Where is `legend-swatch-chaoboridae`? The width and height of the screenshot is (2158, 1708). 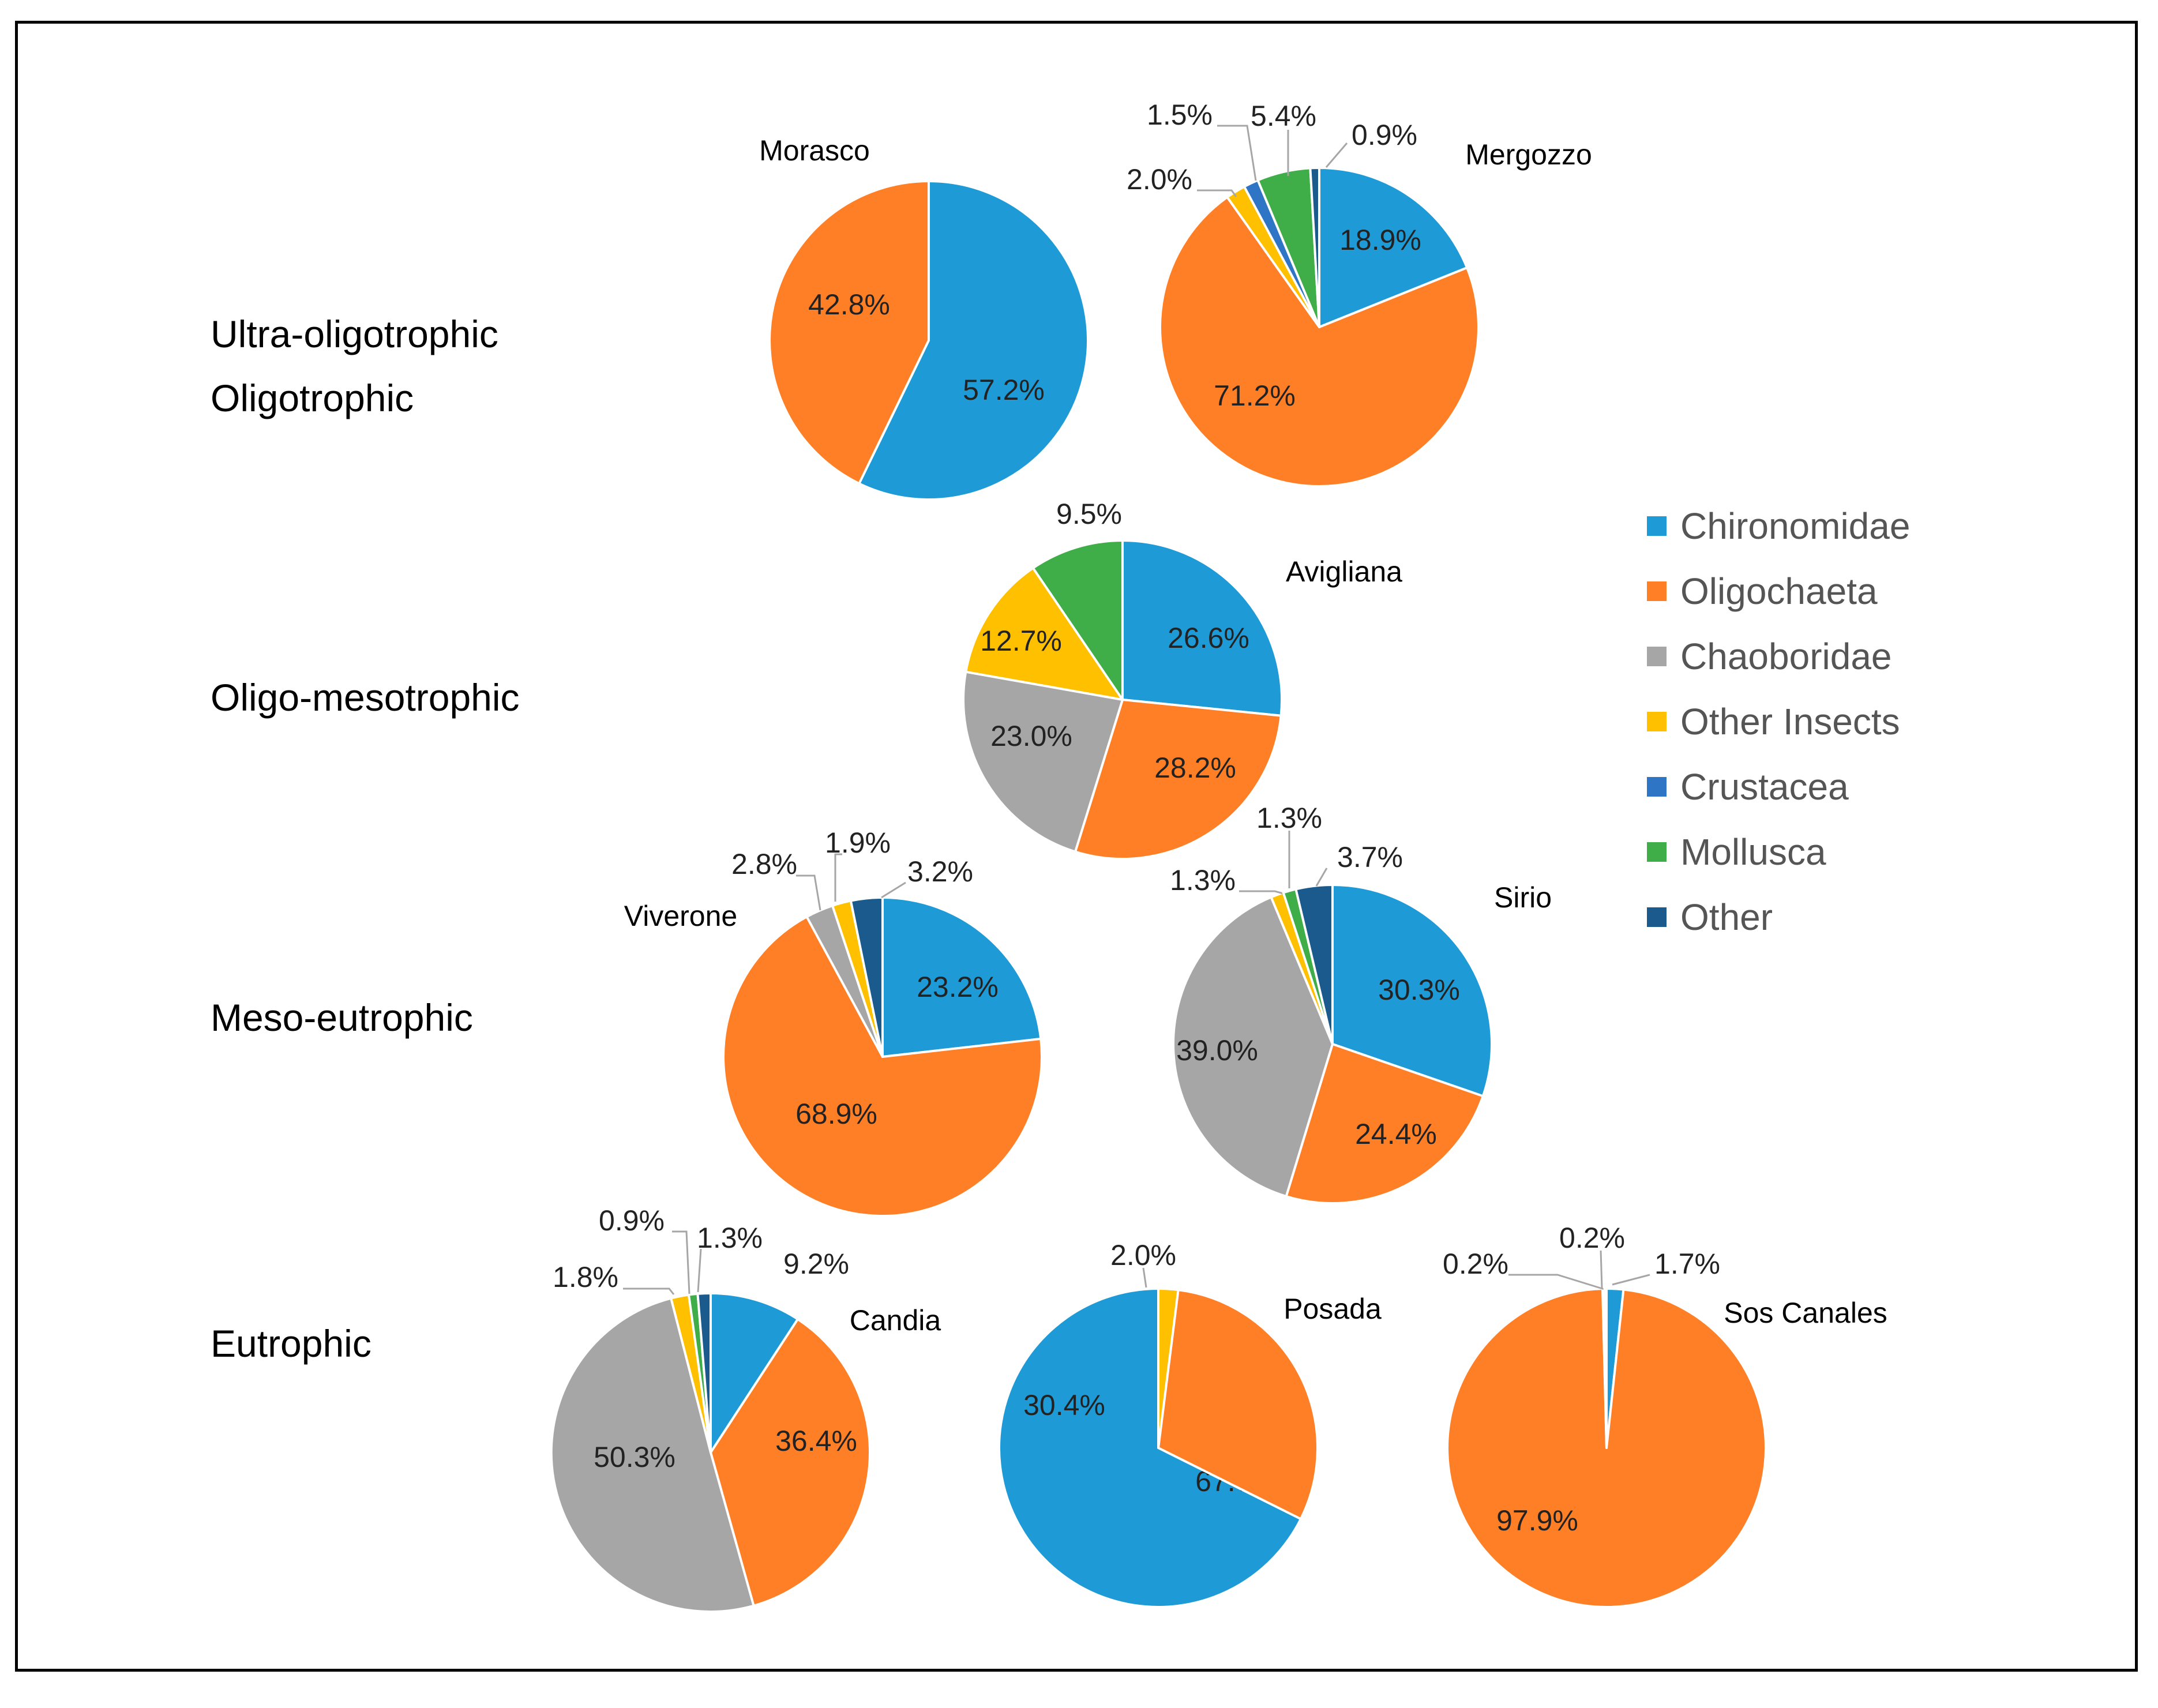
legend-swatch-chaoboridae is located at coordinates (1657, 656).